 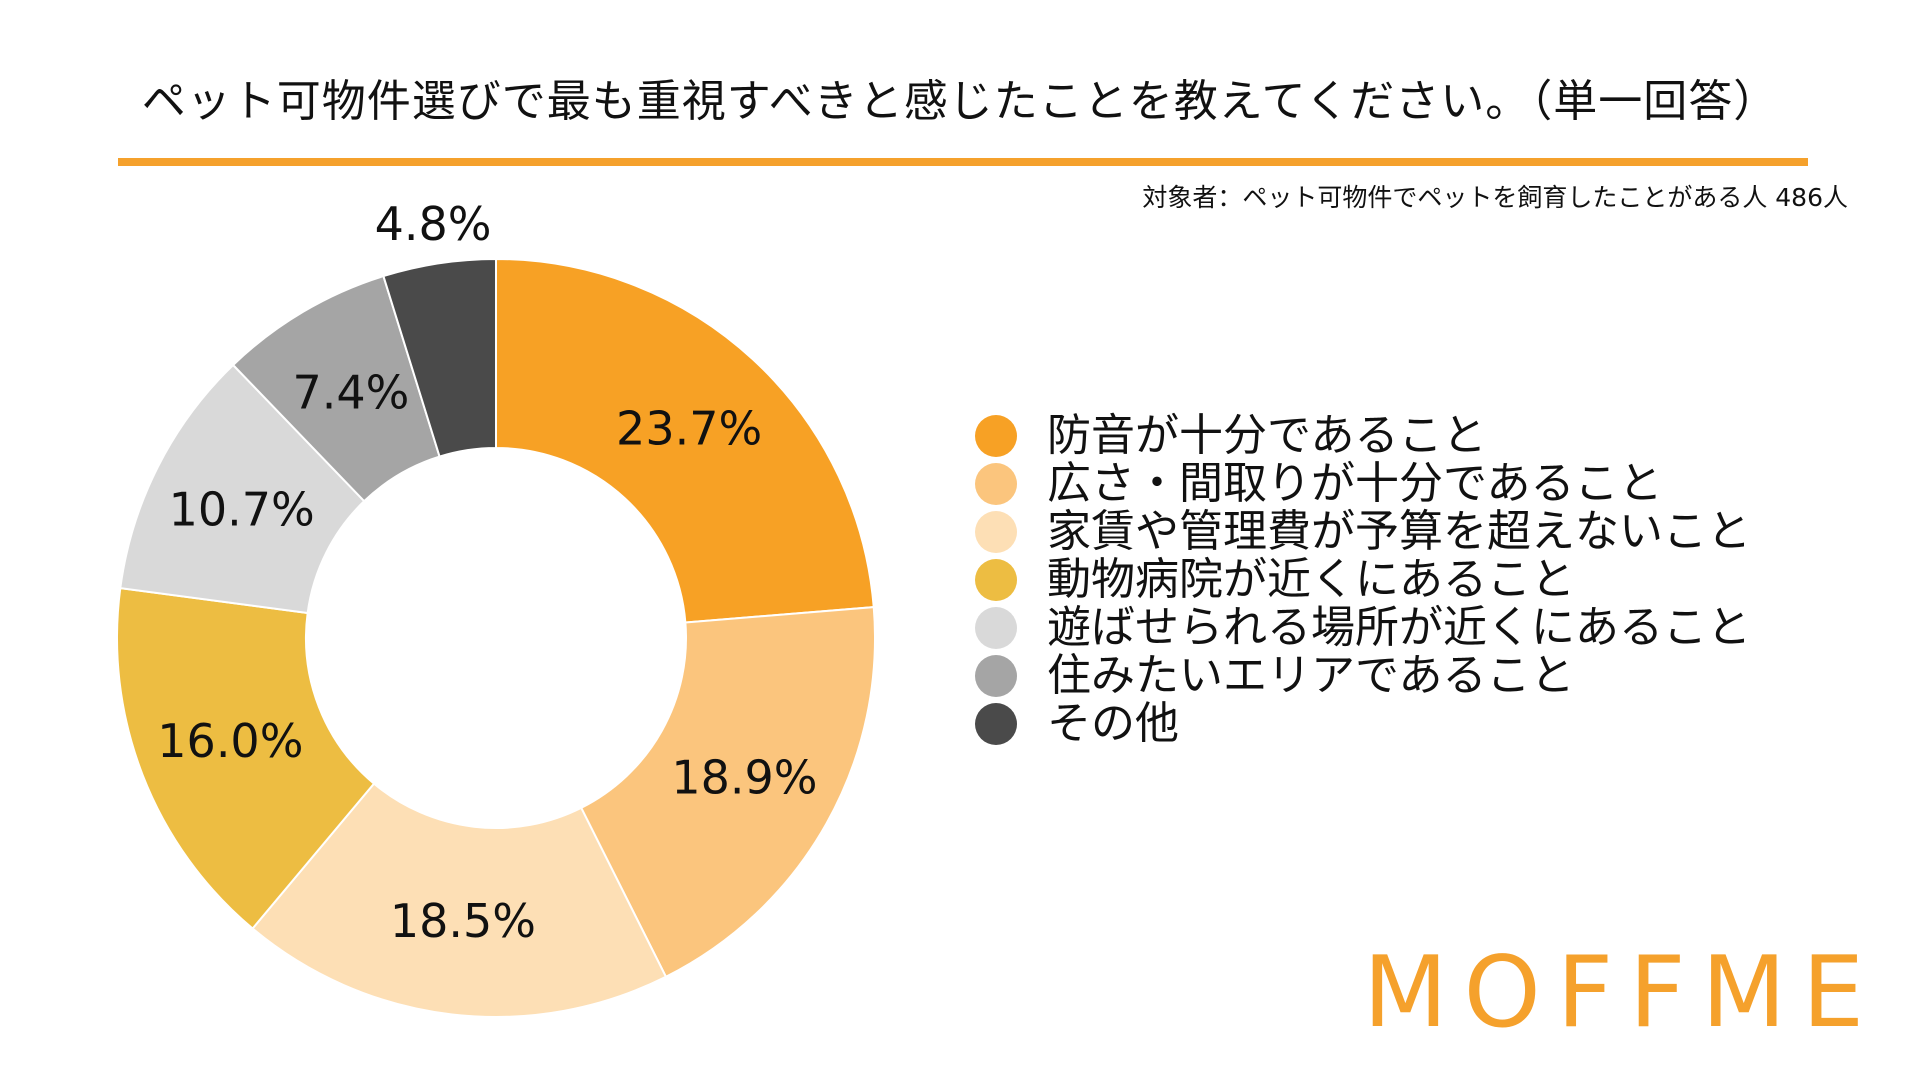 I want to click on legend-item: 遊ばせられる場所が近くにあること, so click(x=1363, y=628).